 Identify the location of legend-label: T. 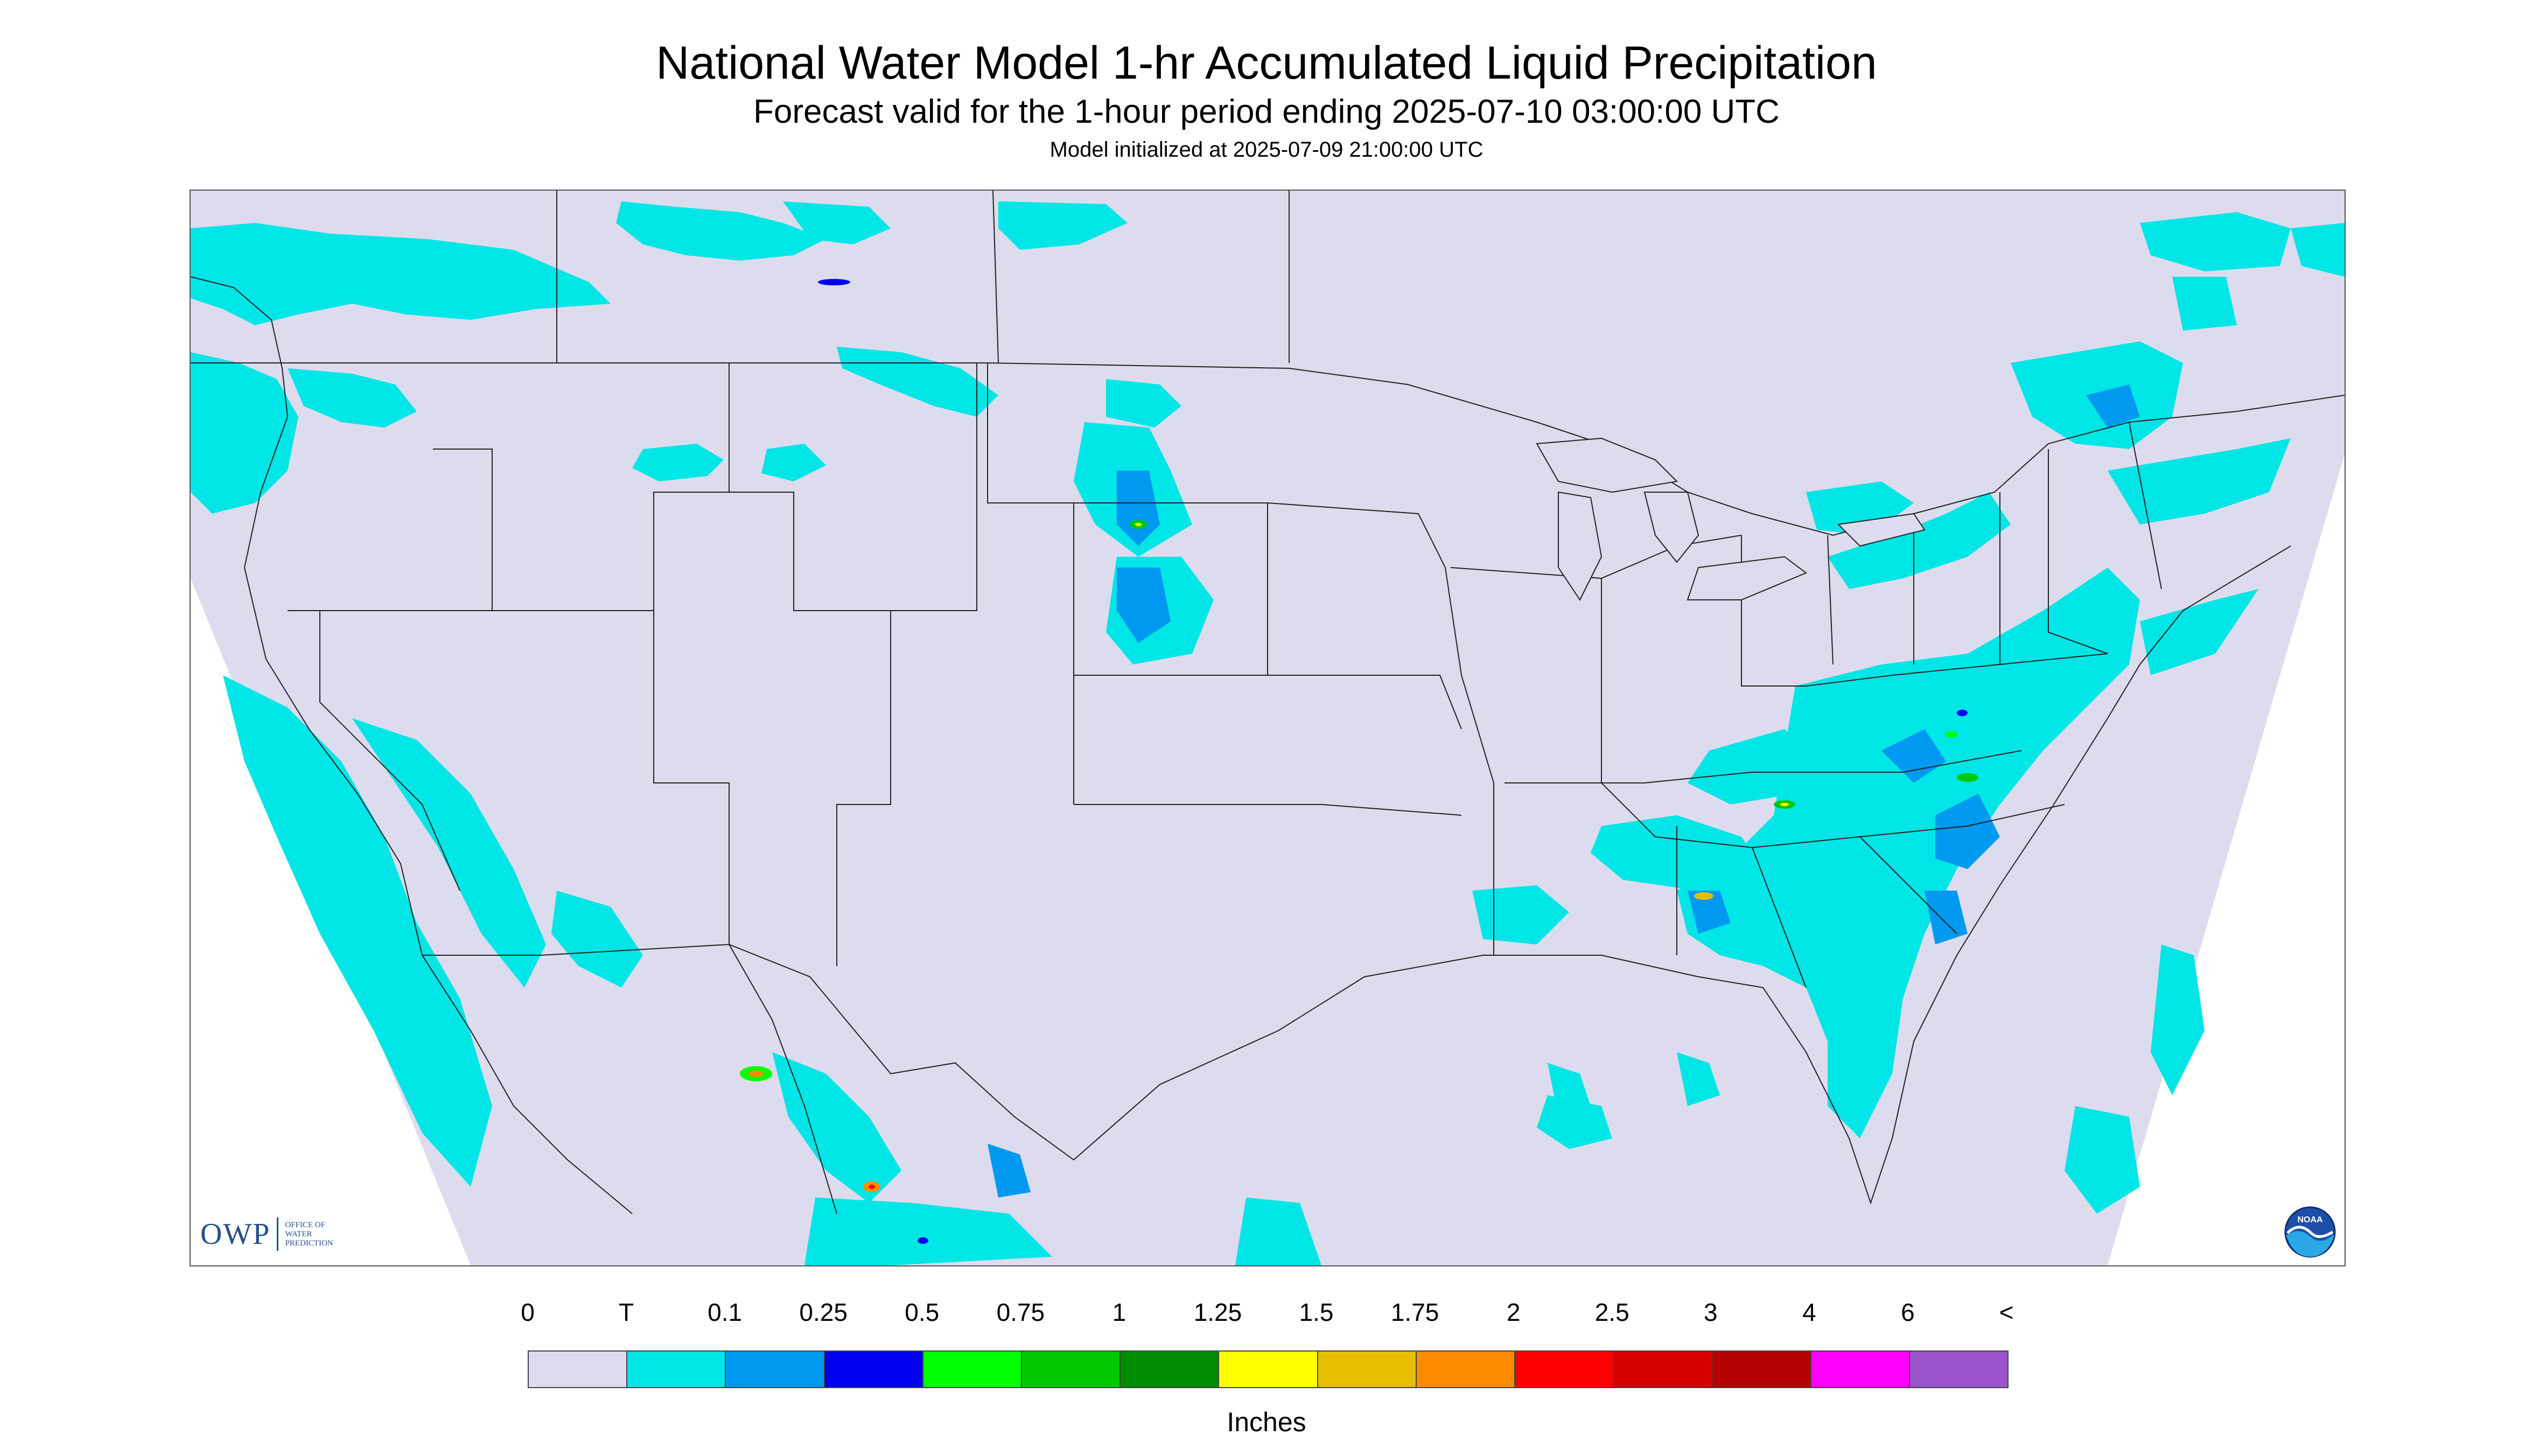
(627, 1312).